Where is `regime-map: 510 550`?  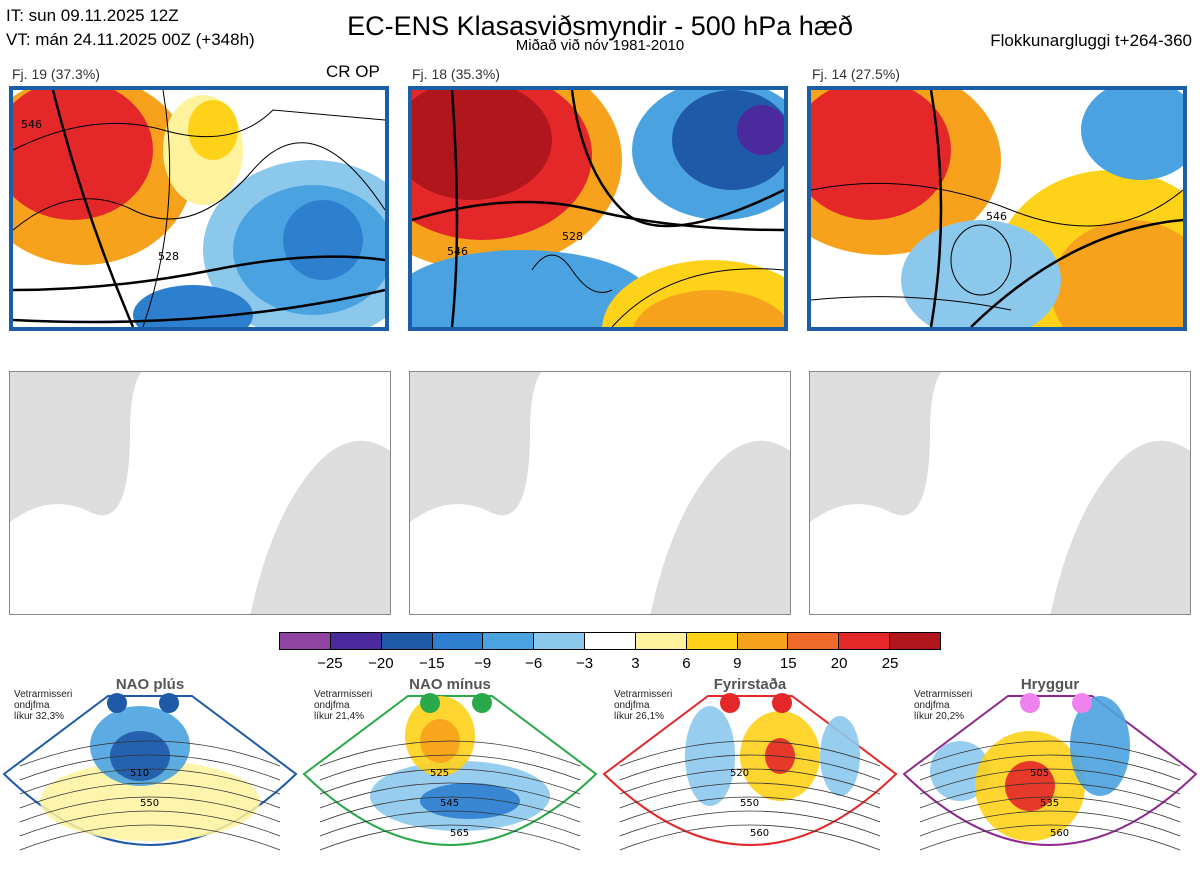
regime-map: 510 550 is located at coordinates (150, 772).